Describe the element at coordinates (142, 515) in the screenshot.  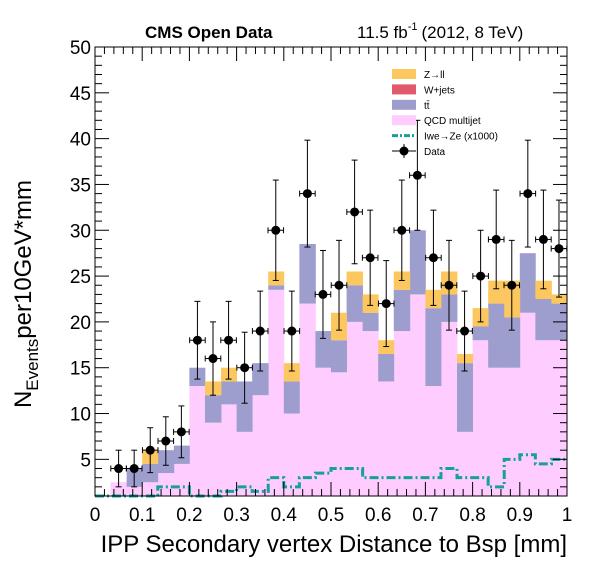
I see `x-tick-label: 0.1` at that location.